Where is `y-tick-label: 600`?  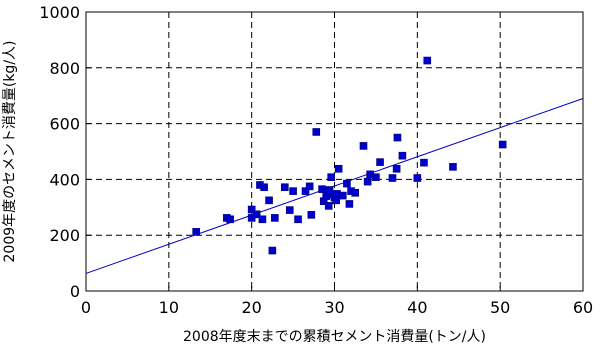
y-tick-label: 600 is located at coordinates (64, 124).